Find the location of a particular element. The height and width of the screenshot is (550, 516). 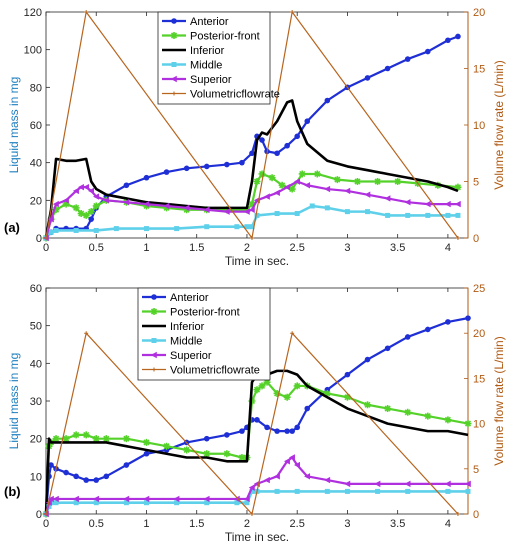

y-tick-label: 80 is located at coordinates (36, 88).